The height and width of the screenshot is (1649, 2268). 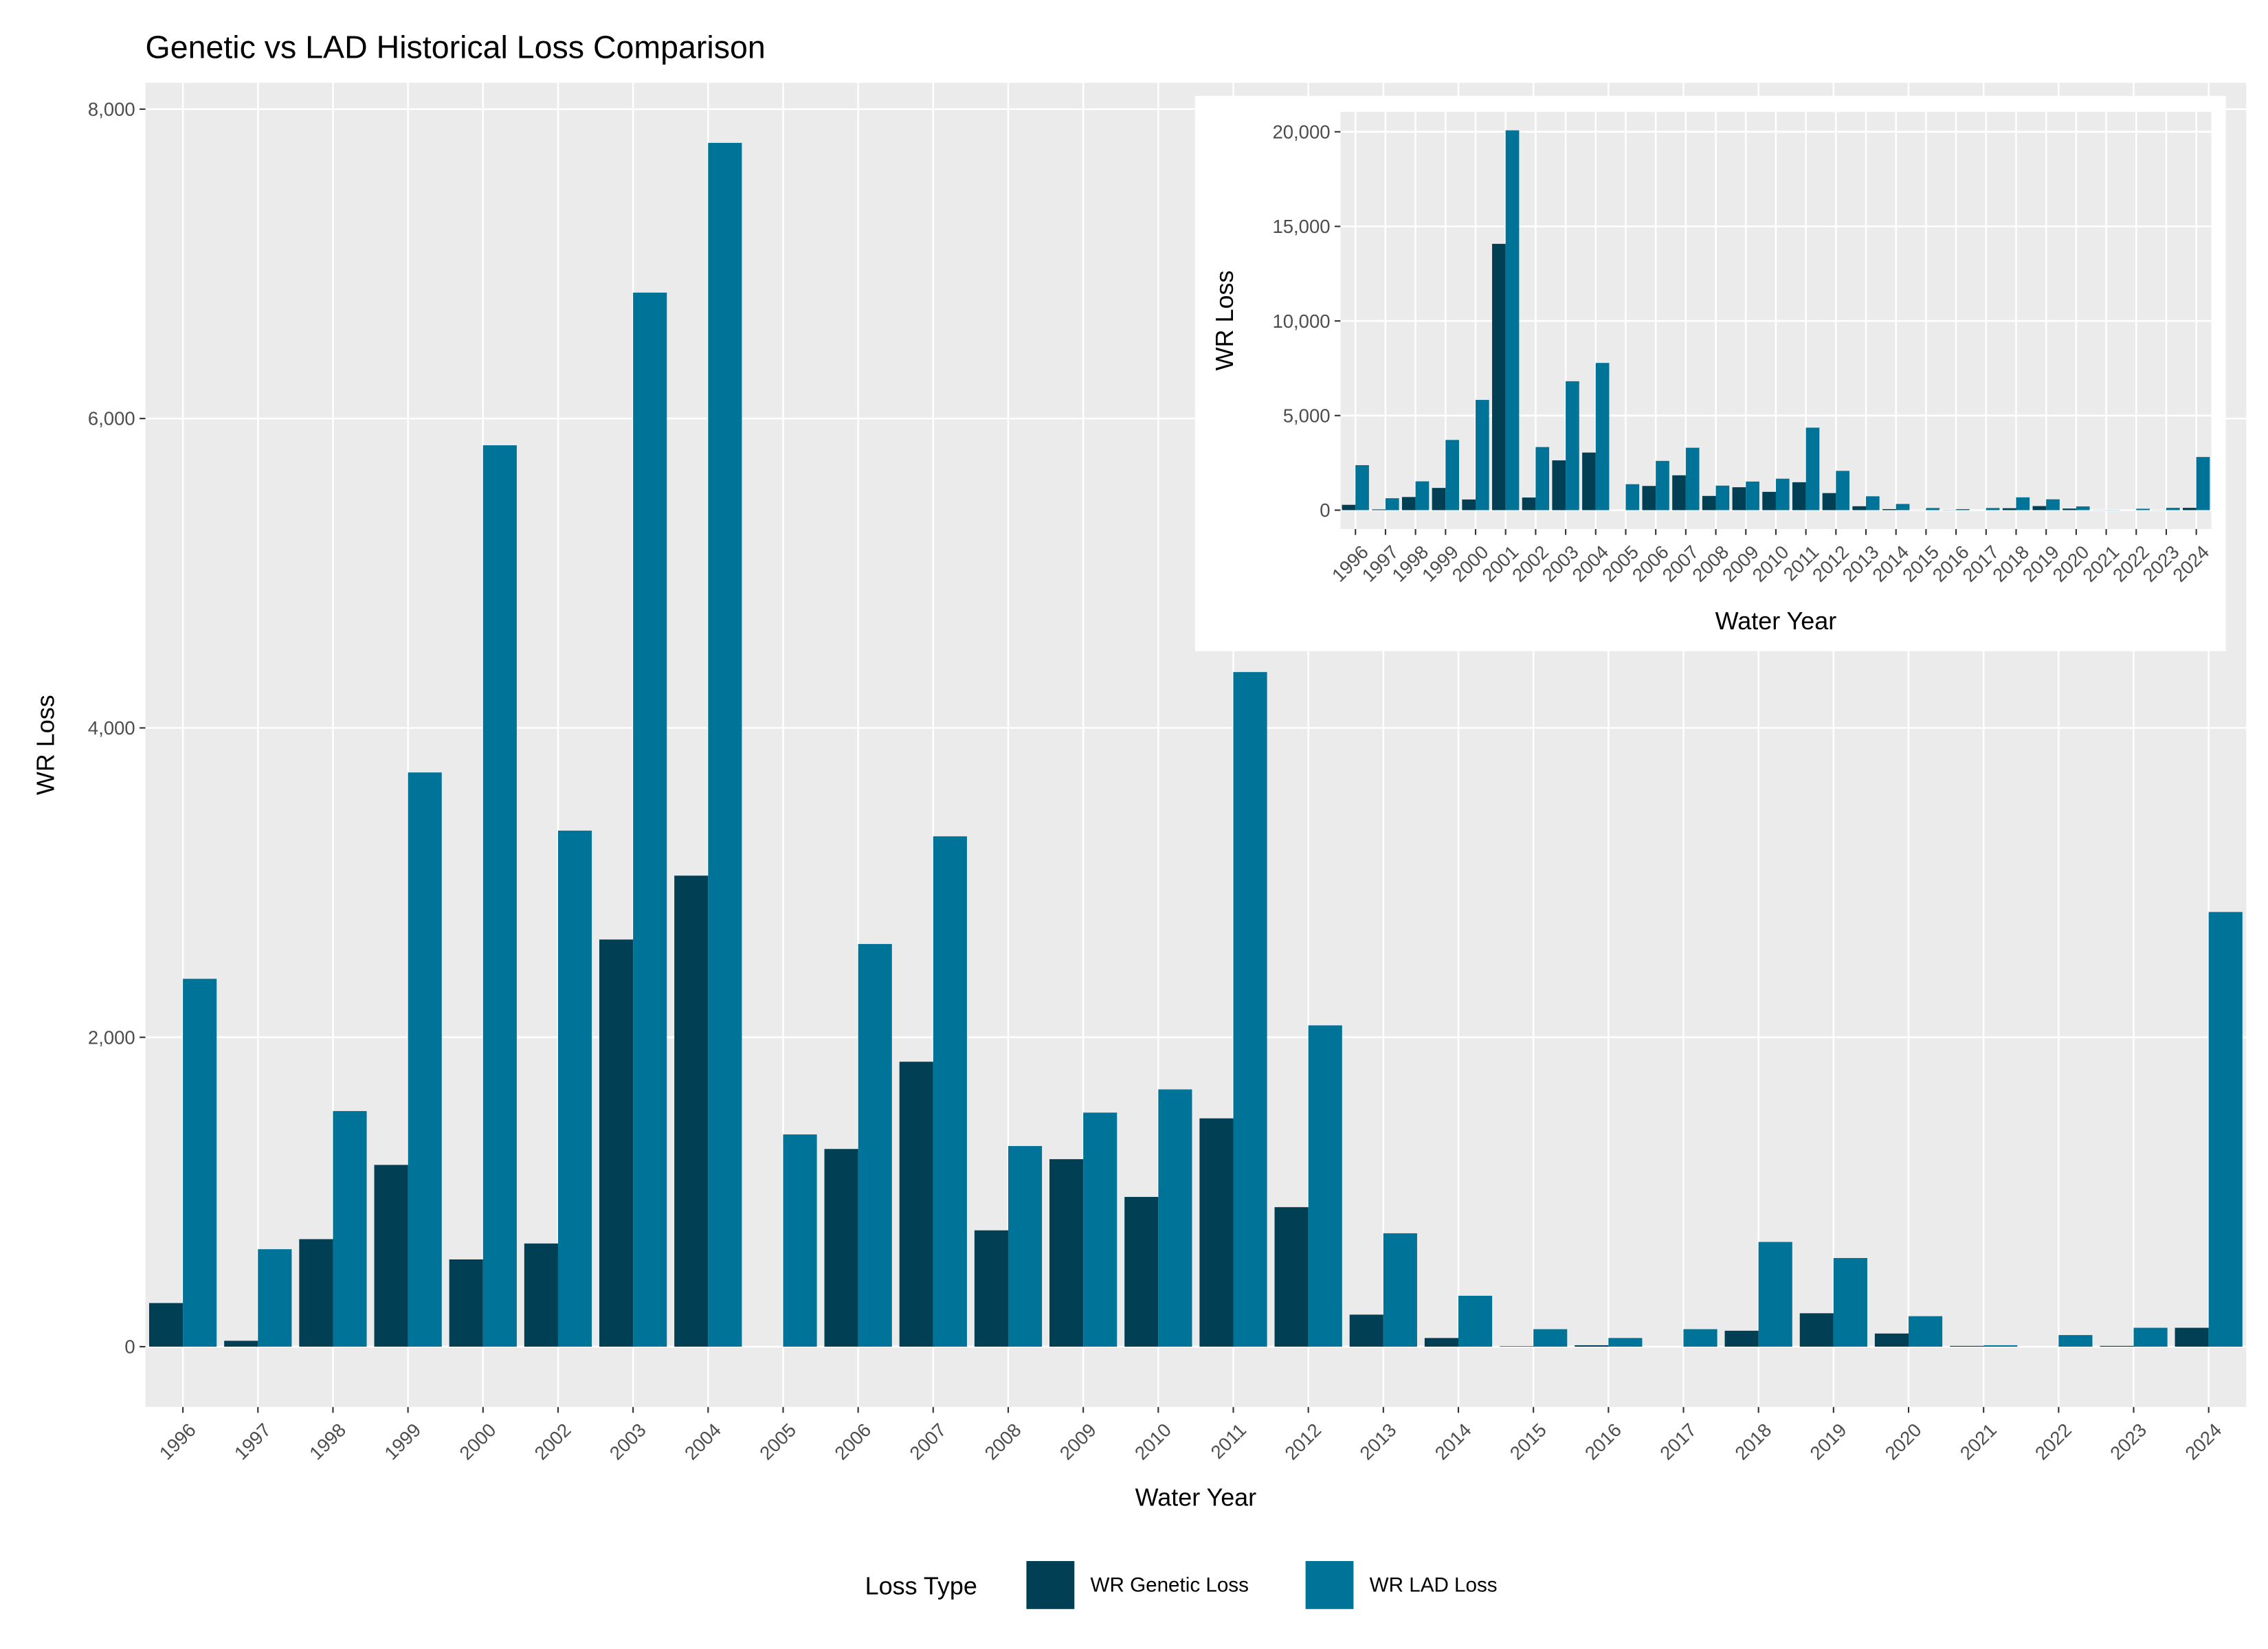 What do you see at coordinates (1377, 1441) in the screenshot?
I see `x-tick-label: 2013` at bounding box center [1377, 1441].